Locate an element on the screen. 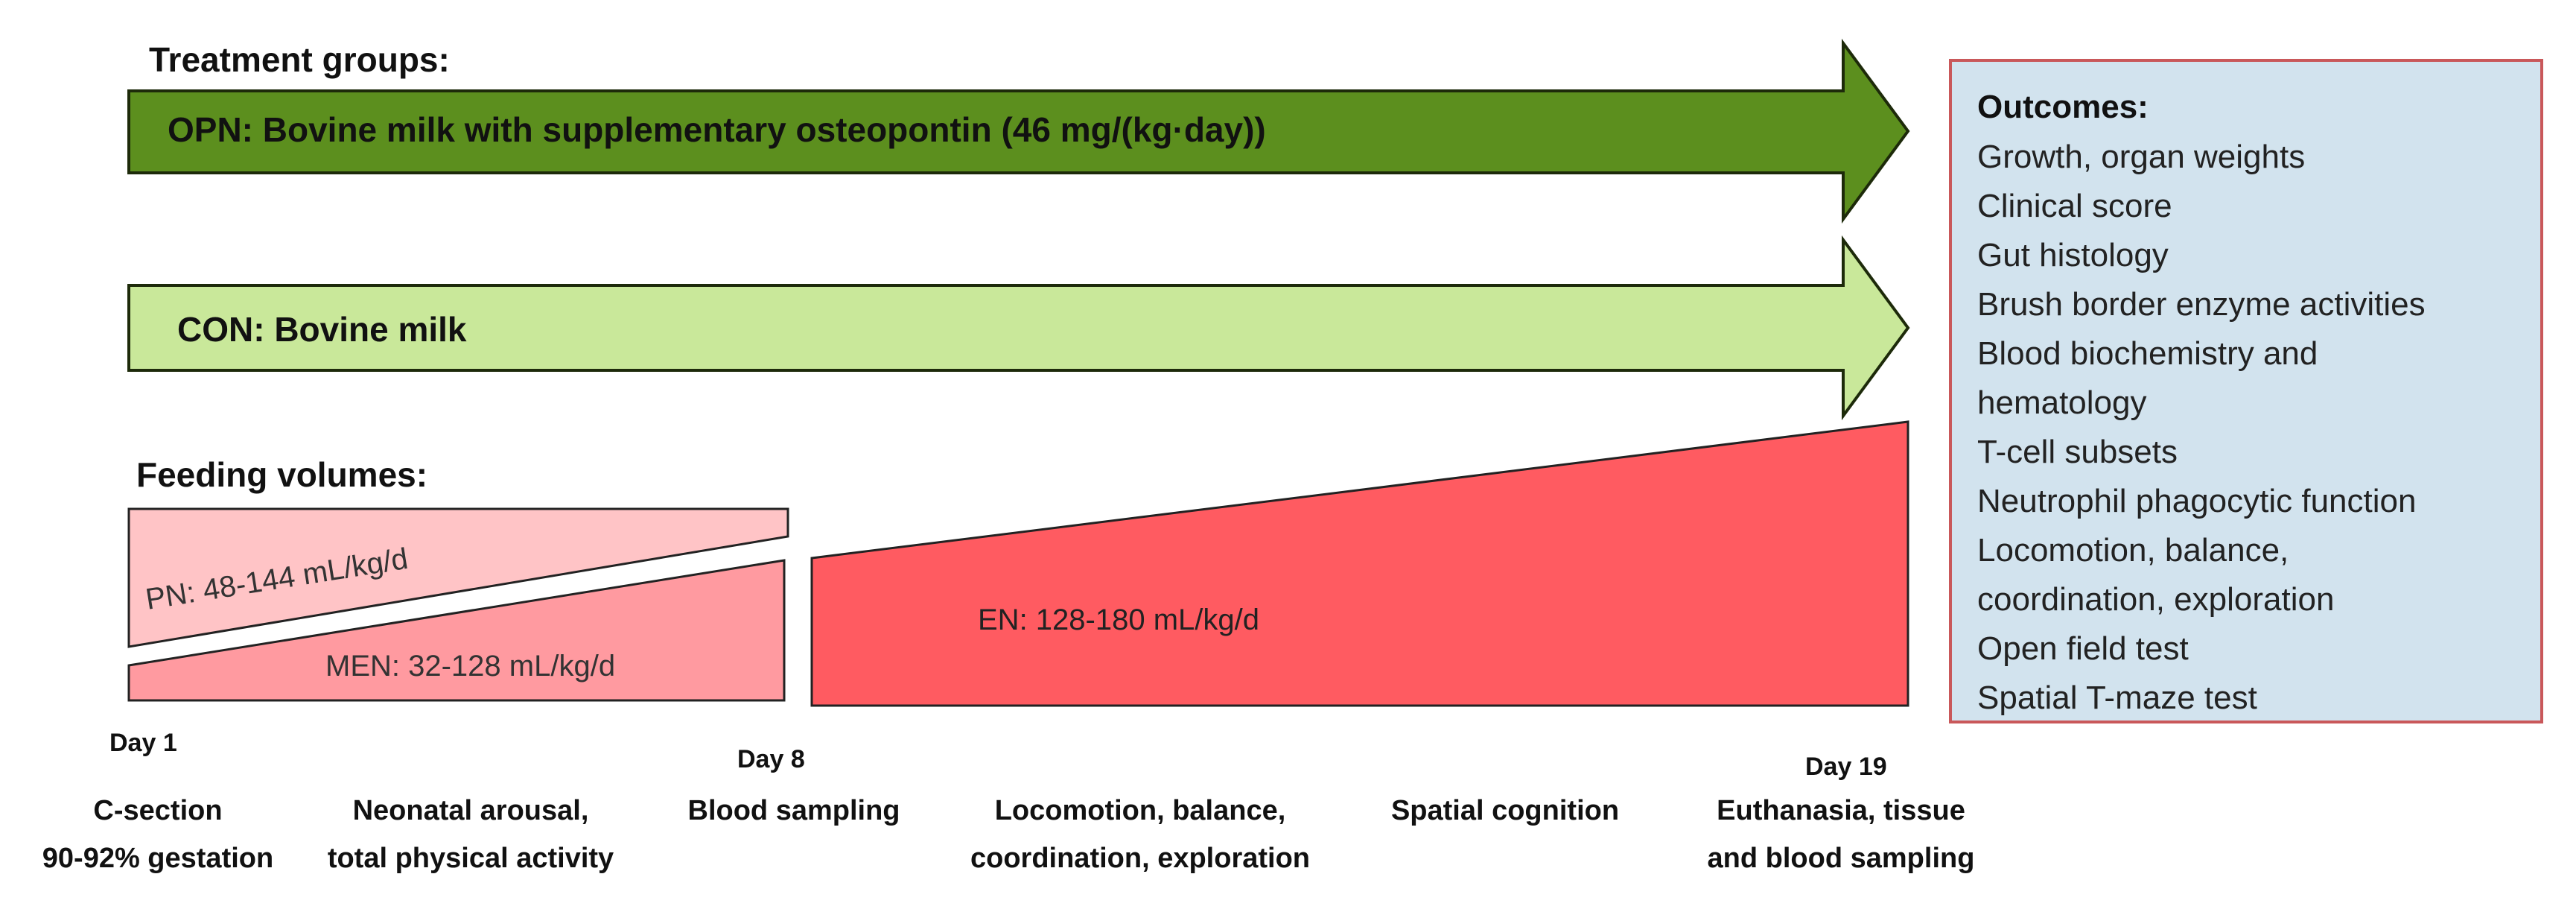  outcome-item: T-cell subsets is located at coordinates (2077, 452).